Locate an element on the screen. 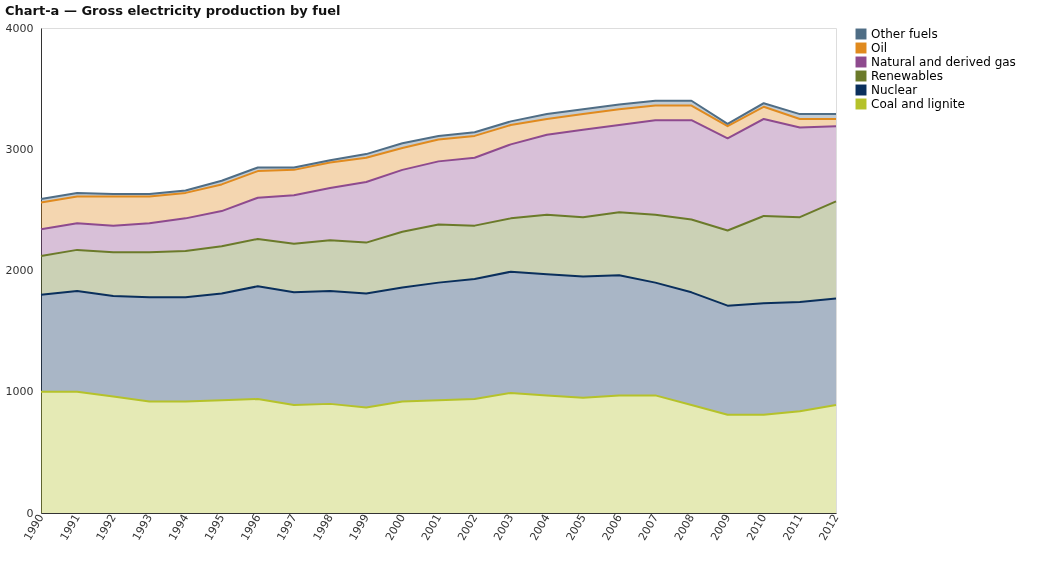  chart-title: Chart-a — Gross electricity production by fuel is located at coordinates (173, 10).